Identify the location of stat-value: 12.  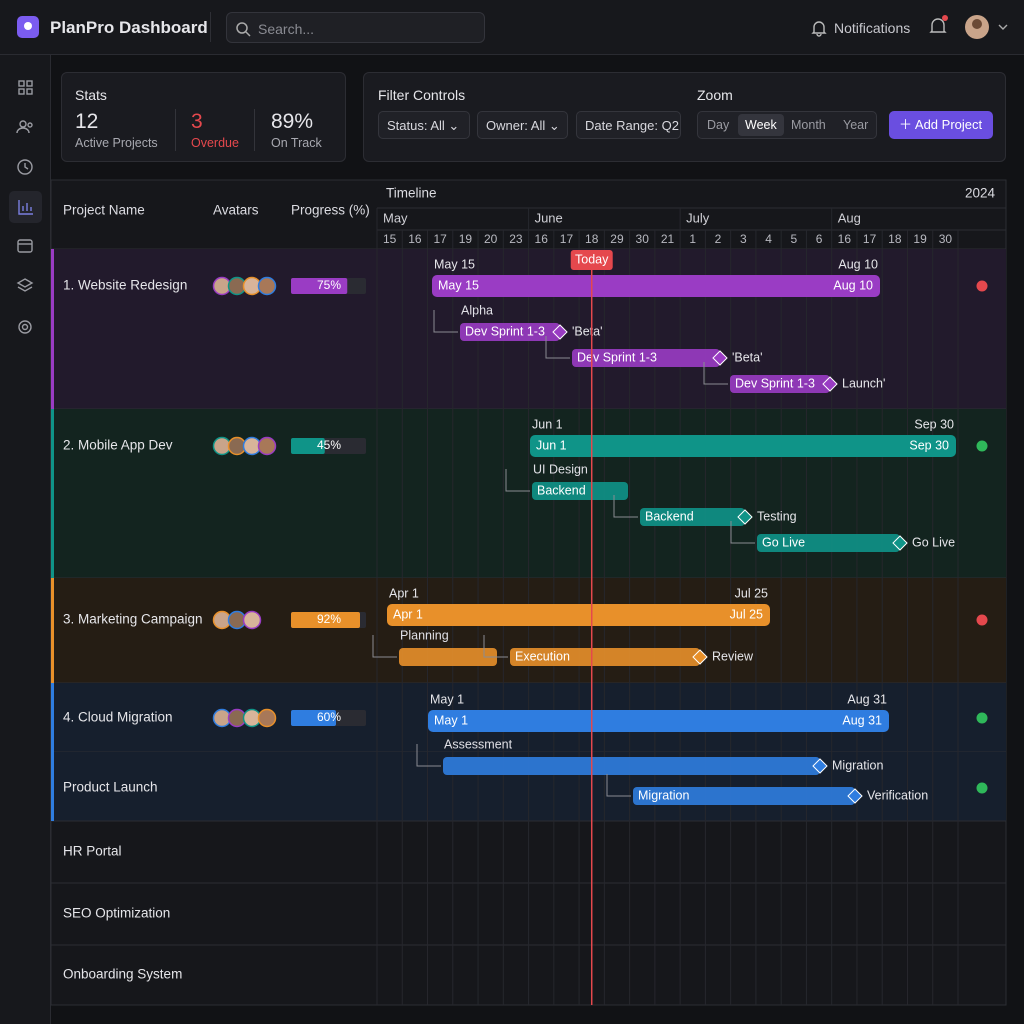
(87, 121).